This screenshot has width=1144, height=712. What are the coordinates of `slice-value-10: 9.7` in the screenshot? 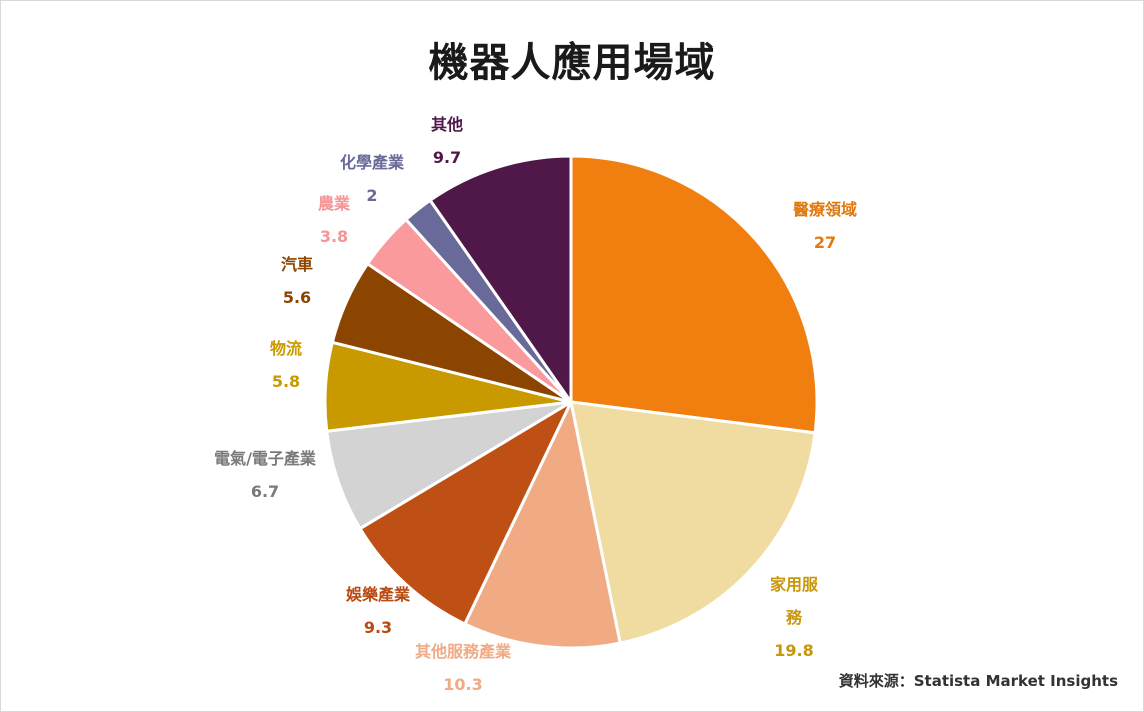 It's located at (447, 157).